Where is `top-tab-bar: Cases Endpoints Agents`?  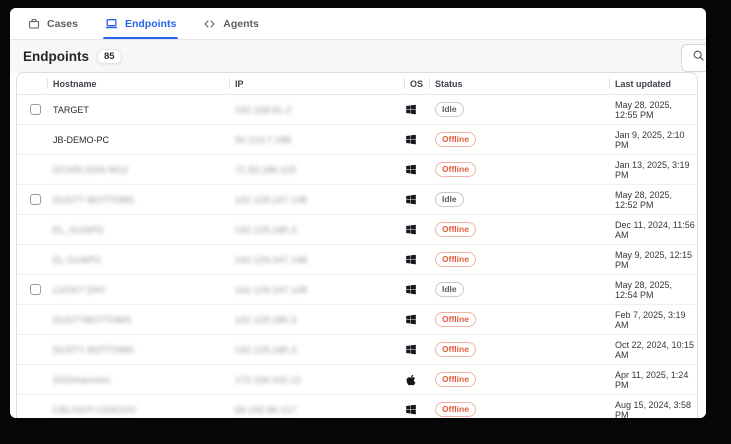
top-tab-bar: Cases Endpoints Agents is located at coordinates (358, 24).